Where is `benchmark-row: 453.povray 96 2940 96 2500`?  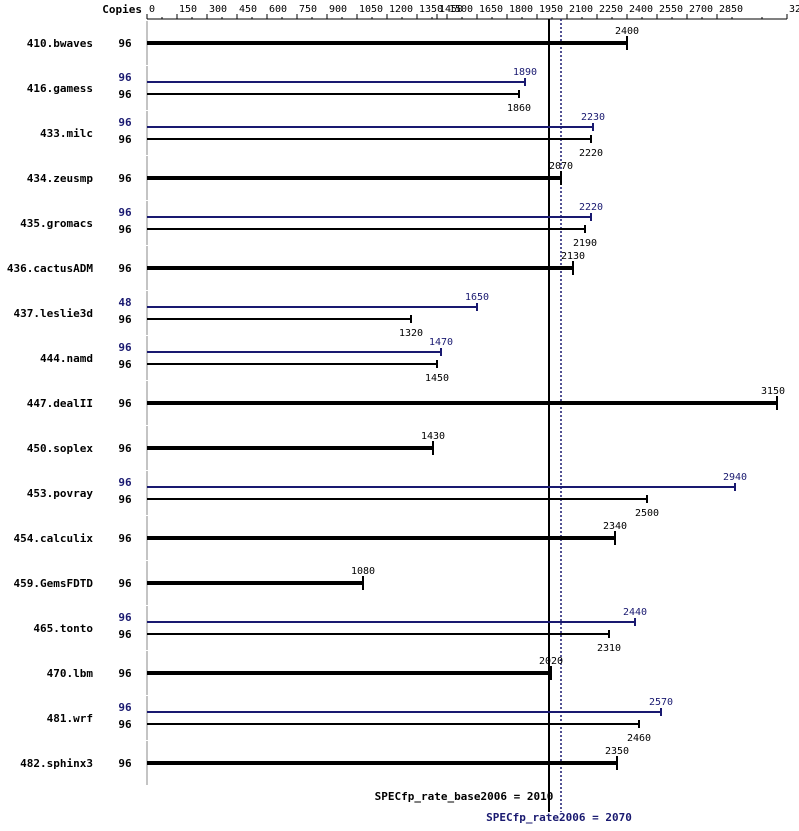 benchmark-row: 453.povray 96 2940 96 2500 is located at coordinates (387, 495).